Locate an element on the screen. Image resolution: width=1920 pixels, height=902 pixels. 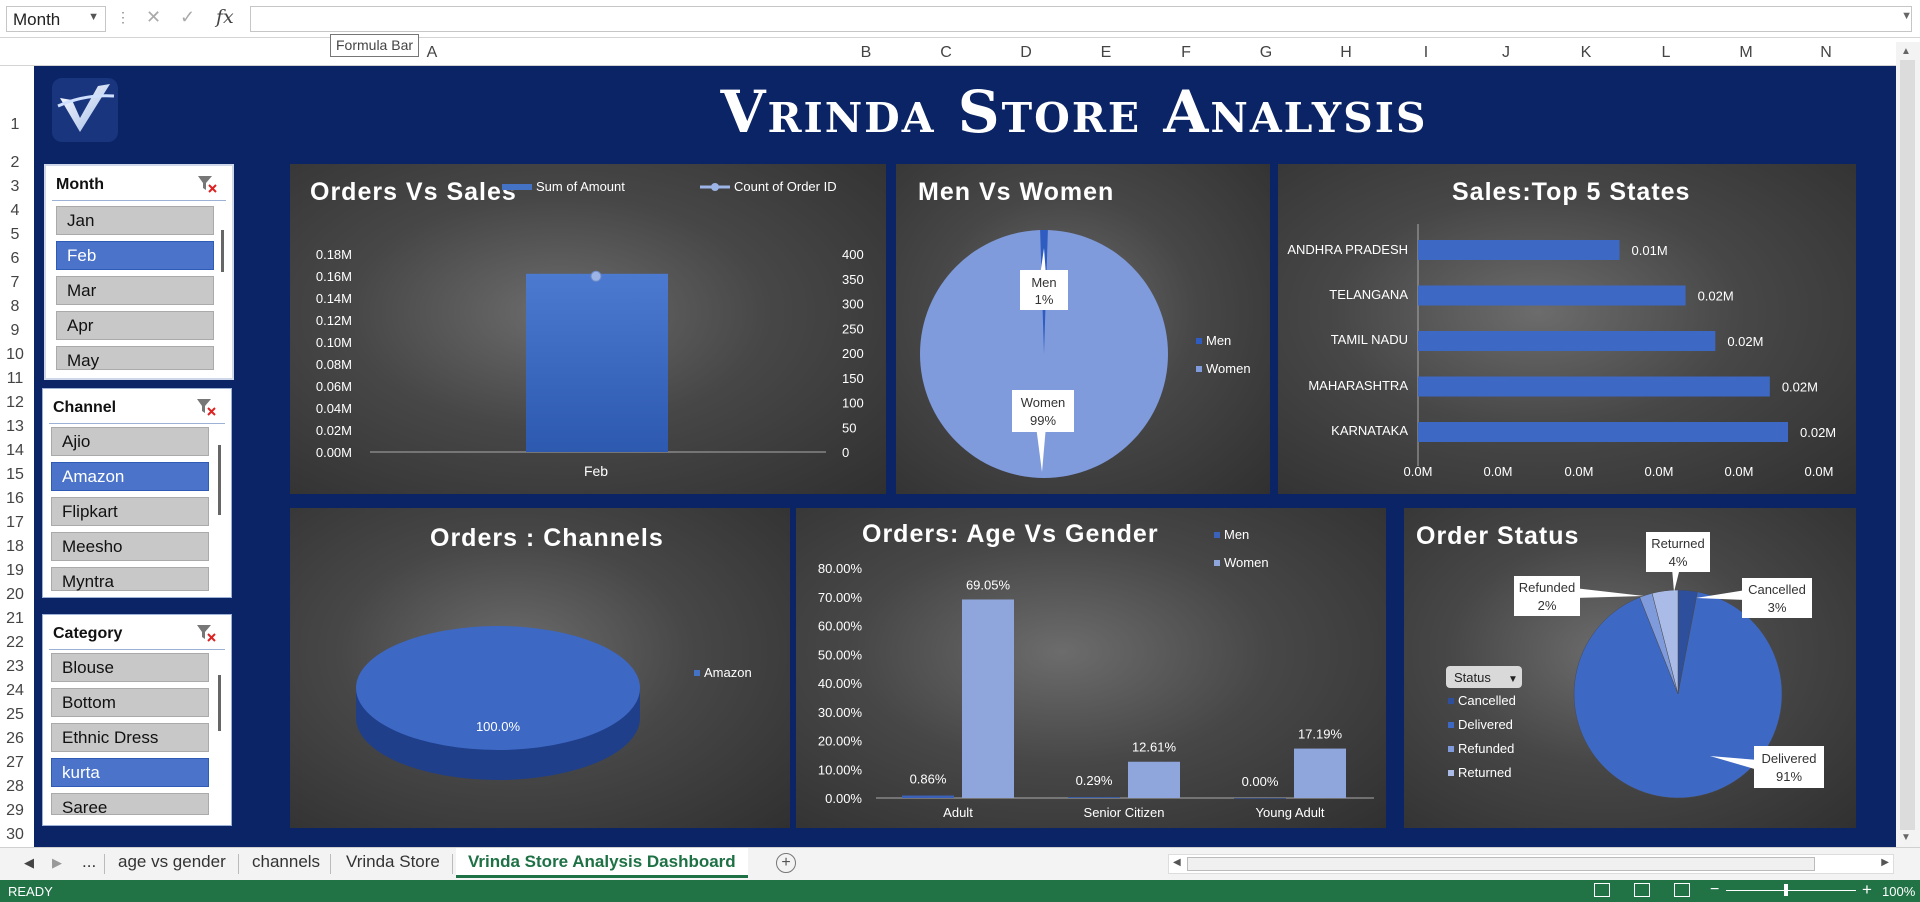
row-header: 13 is located at coordinates (15, 426).